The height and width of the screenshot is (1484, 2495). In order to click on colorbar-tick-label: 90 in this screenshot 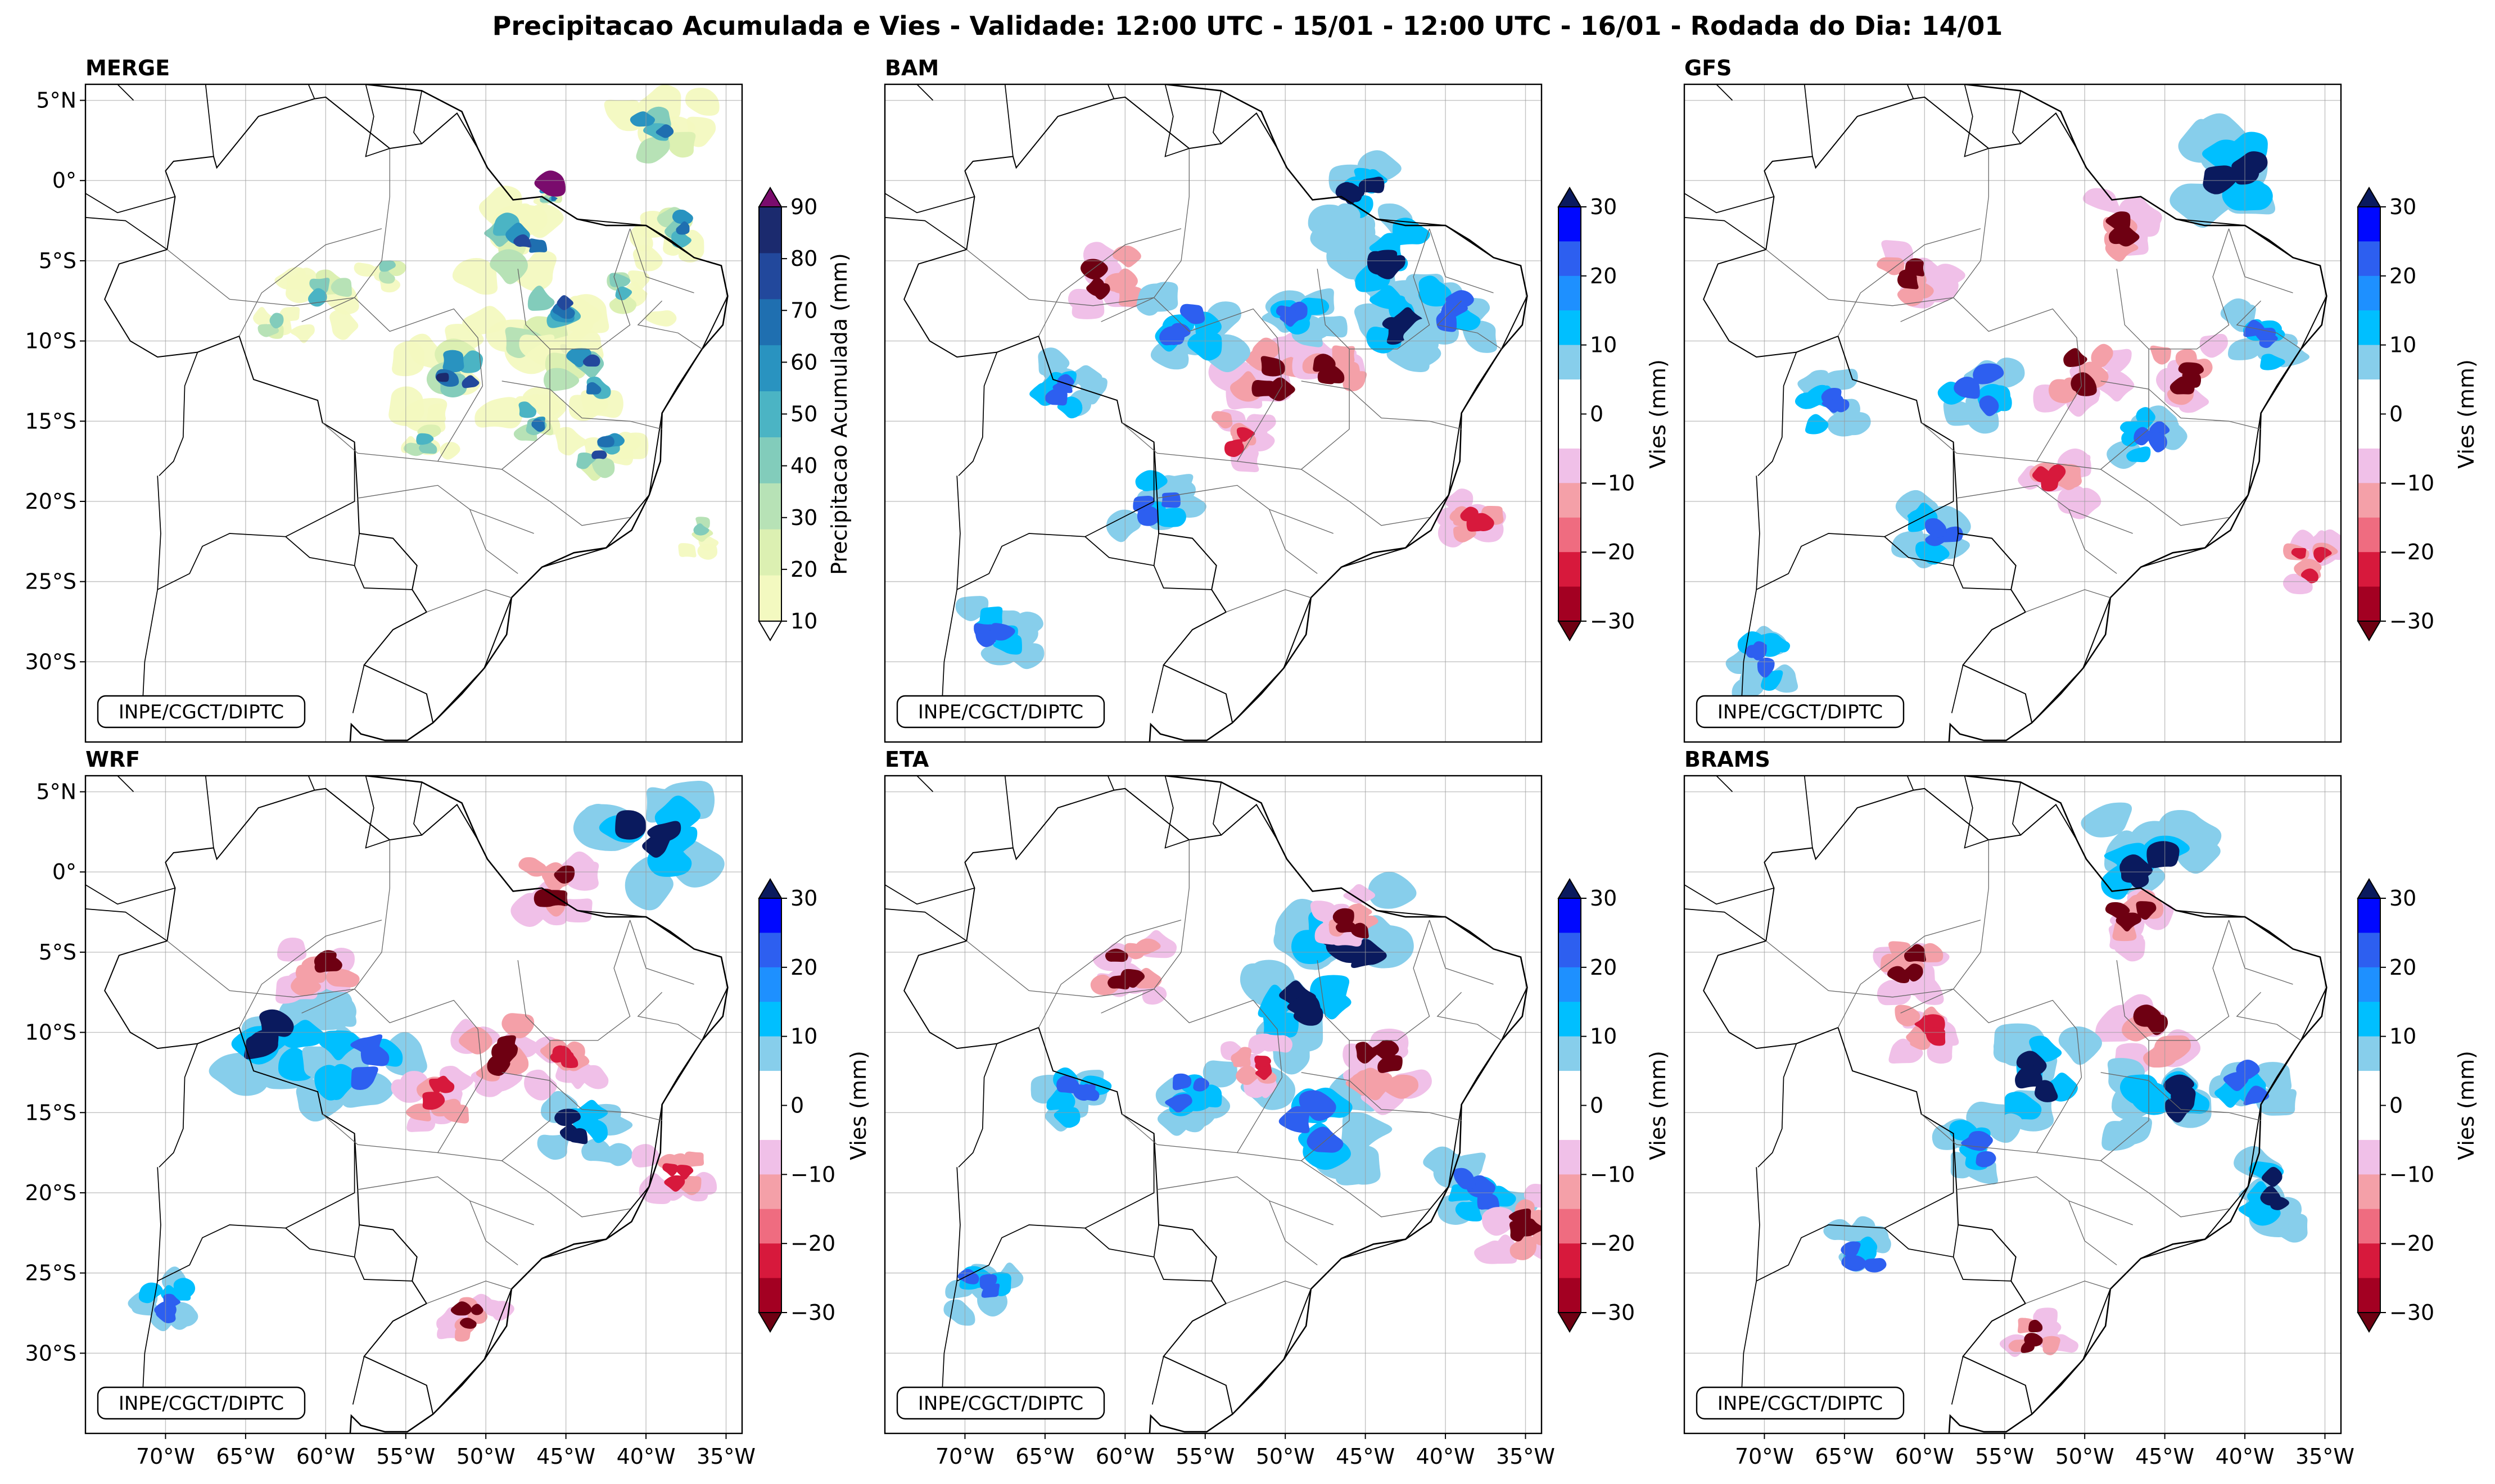, I will do `click(803, 206)`.